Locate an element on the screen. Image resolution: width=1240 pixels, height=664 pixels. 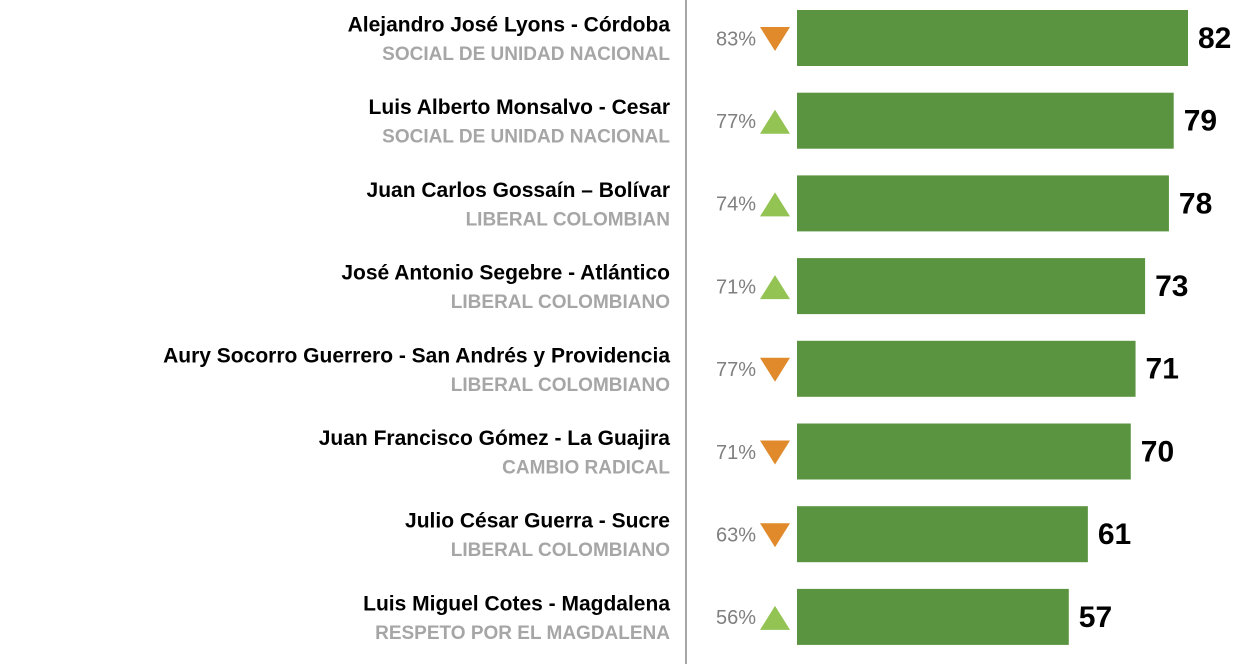
previous-label: 63% is located at coordinates (736, 535).